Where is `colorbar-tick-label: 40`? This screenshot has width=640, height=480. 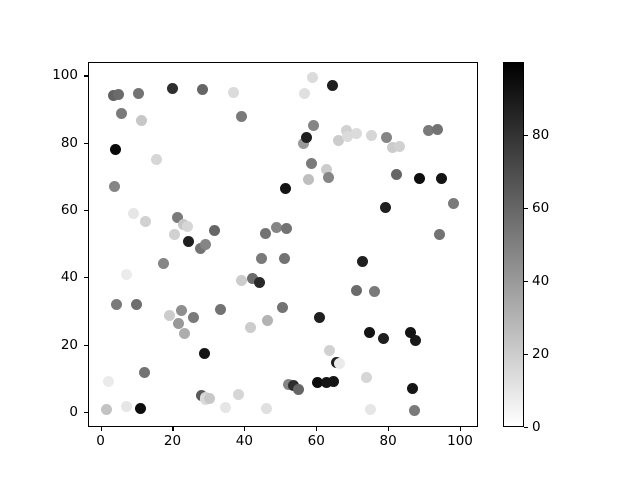 colorbar-tick-label: 40 is located at coordinates (541, 281).